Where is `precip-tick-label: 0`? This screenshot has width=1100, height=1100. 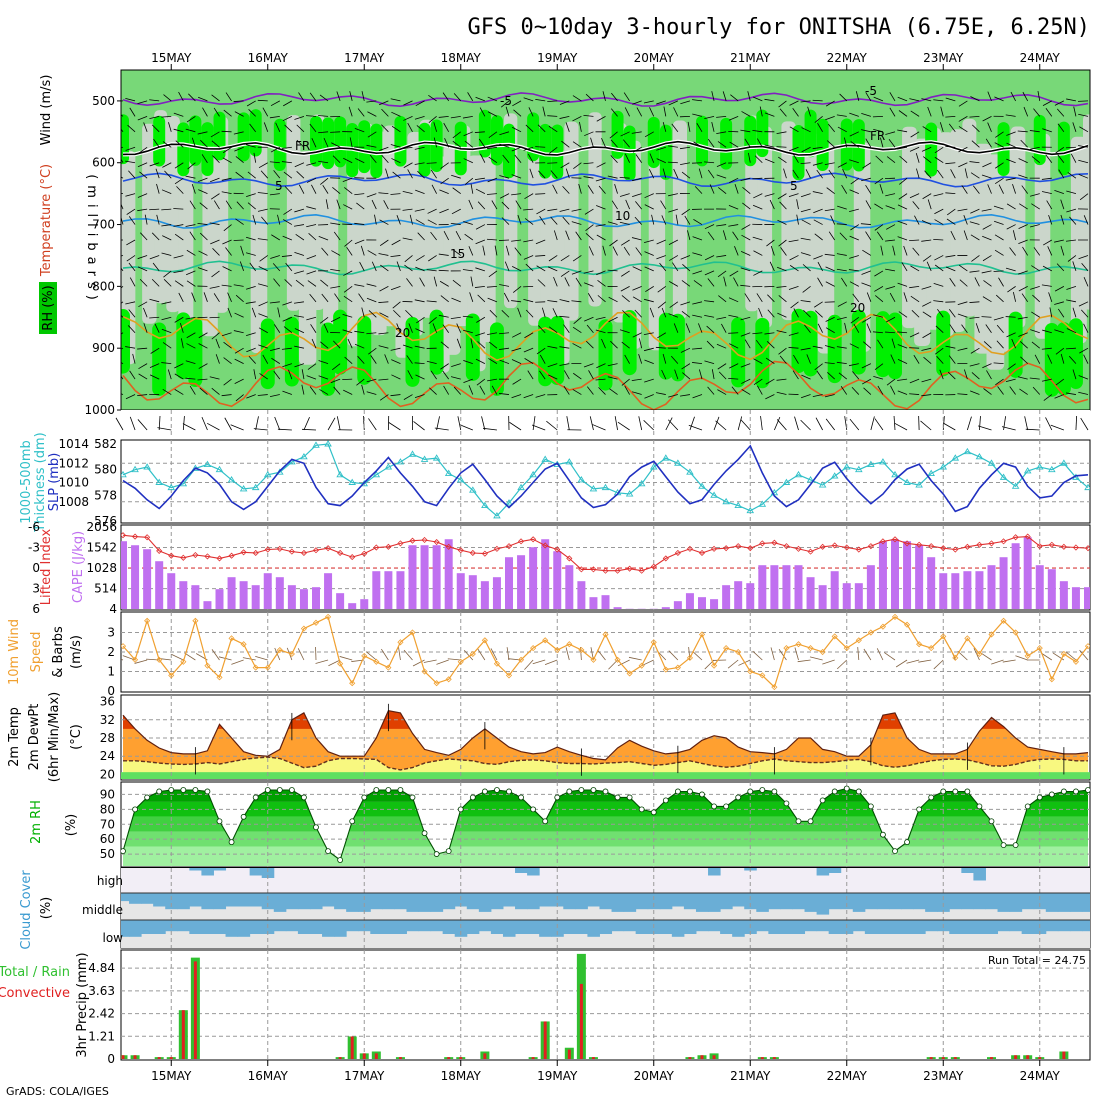
precip-tick-label: 0 is located at coordinates (111, 1059).